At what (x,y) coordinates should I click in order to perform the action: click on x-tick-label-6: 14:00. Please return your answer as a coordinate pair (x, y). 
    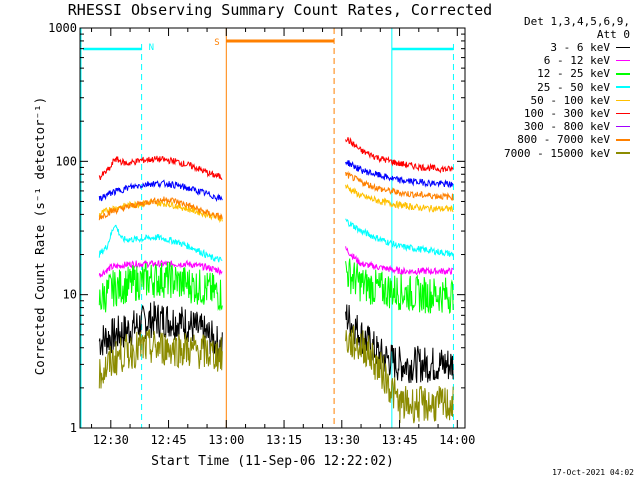
    Looking at the image, I should click on (457, 440).